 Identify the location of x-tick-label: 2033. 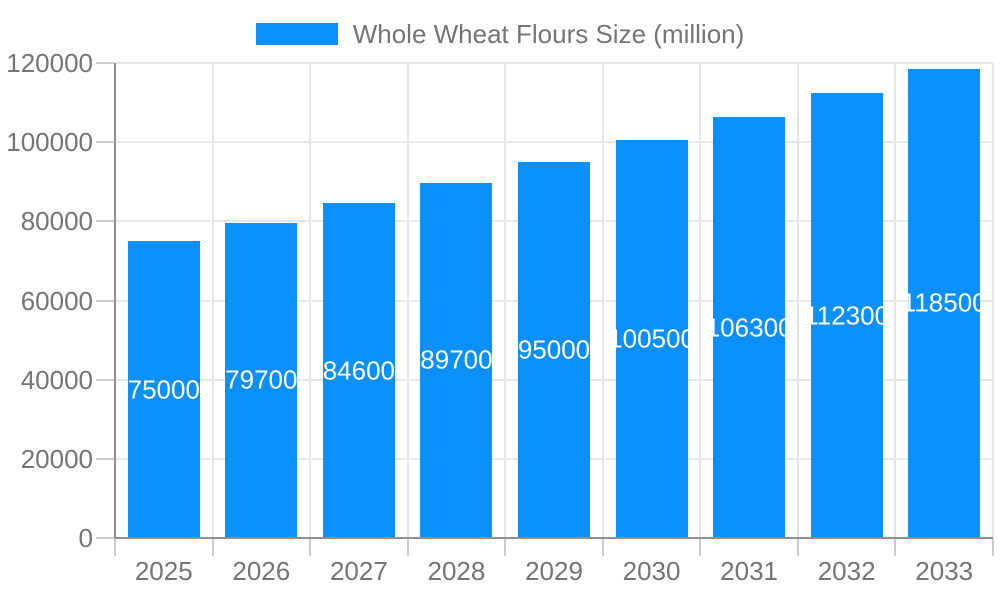
(944, 571).